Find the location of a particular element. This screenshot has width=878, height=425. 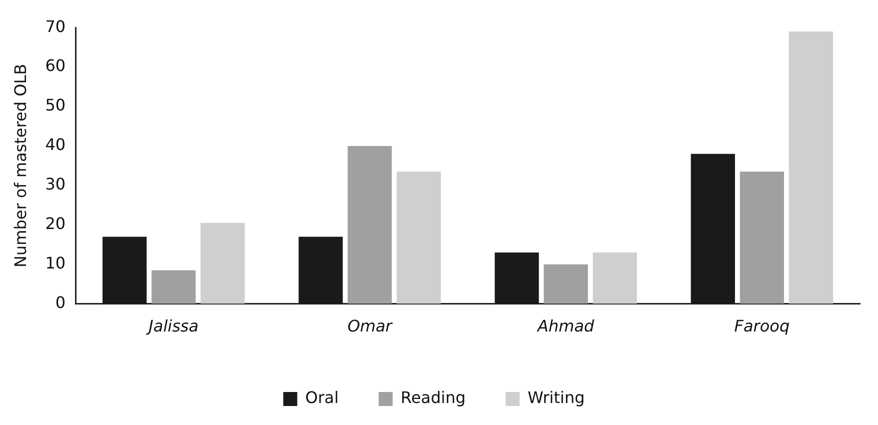

x-tick-label: Ahmad is located at coordinates (565, 326).